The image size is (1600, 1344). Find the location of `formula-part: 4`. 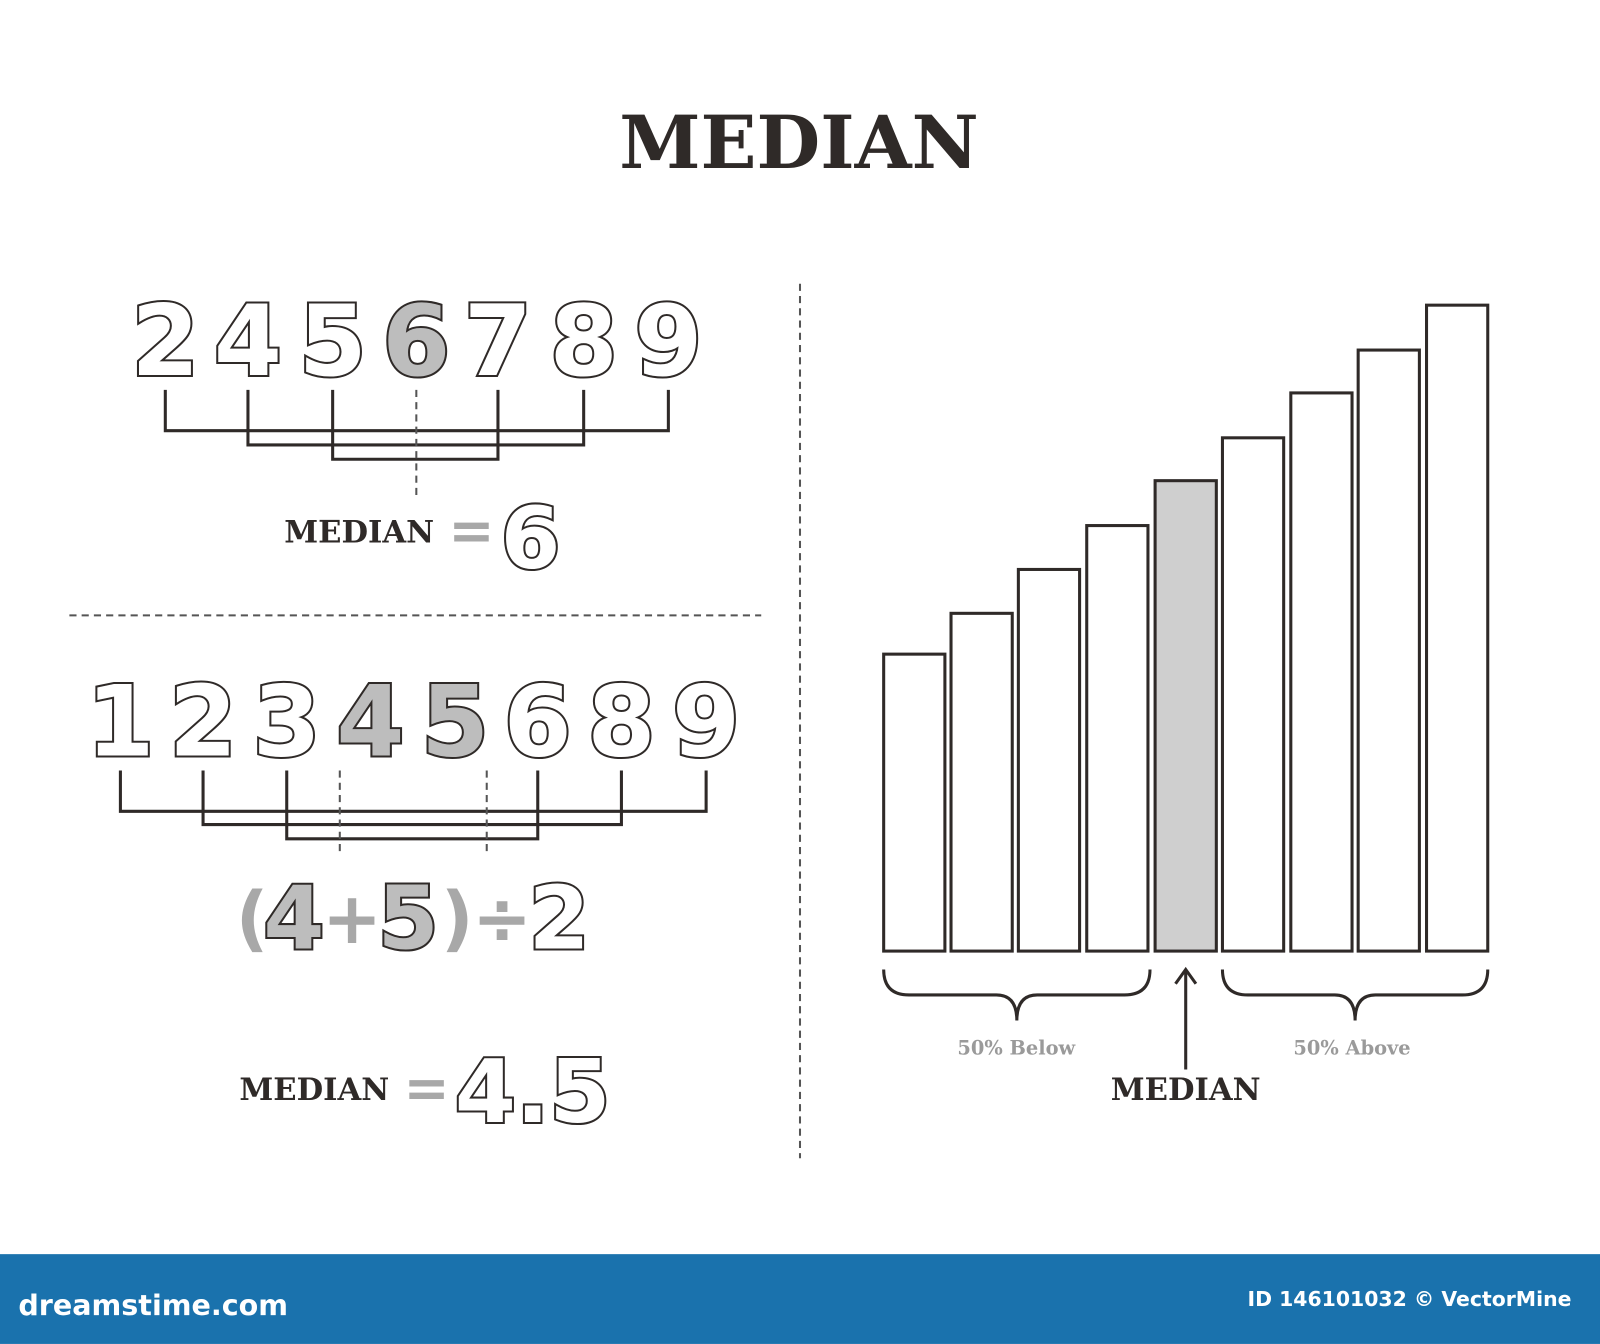

formula-part: 4 is located at coordinates (293, 918).